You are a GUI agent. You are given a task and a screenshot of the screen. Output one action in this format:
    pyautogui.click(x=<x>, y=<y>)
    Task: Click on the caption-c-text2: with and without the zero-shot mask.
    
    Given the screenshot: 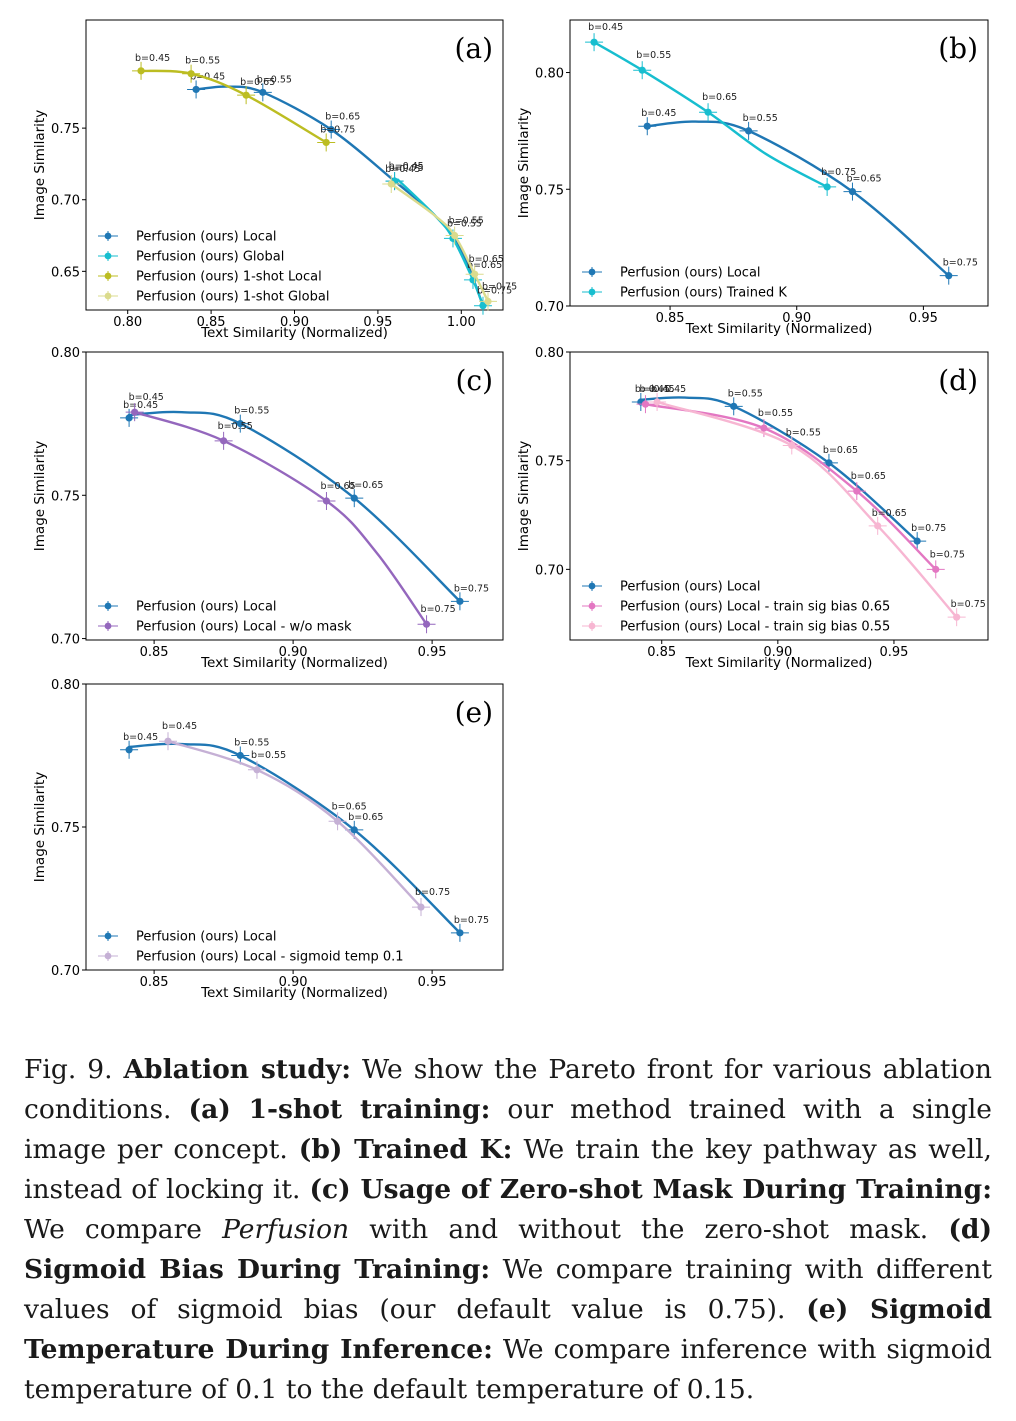 What is the action you would take?
    pyautogui.click(x=649, y=1229)
    